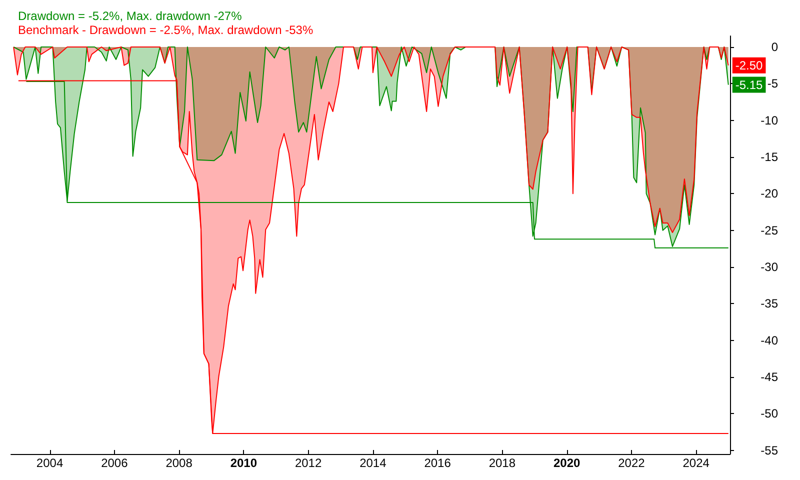 The width and height of the screenshot is (800, 480). I want to click on x-tick-label: 2024, so click(696, 463).